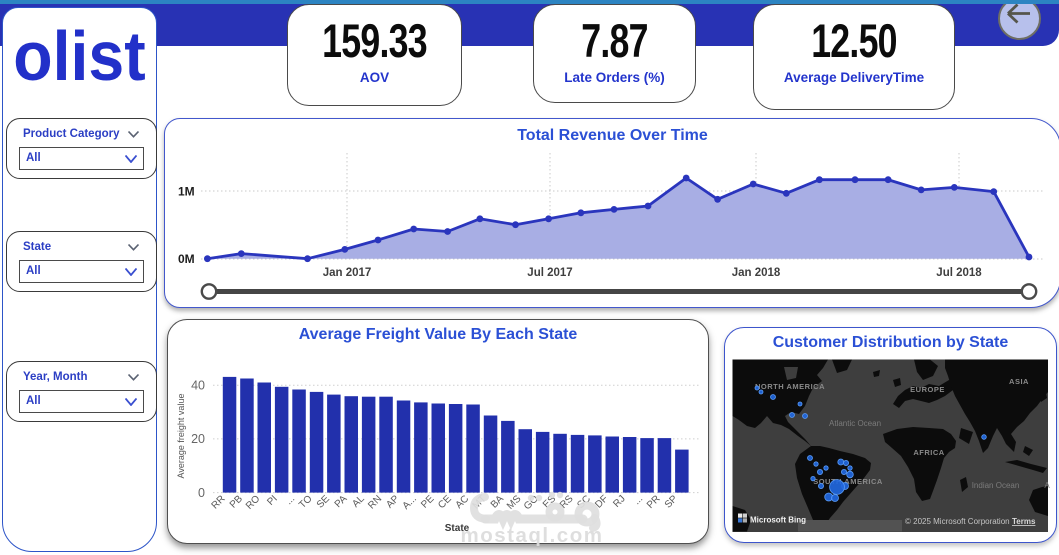  Describe the element at coordinates (236, 501) in the screenshot. I see `svg-text: PB` at that location.